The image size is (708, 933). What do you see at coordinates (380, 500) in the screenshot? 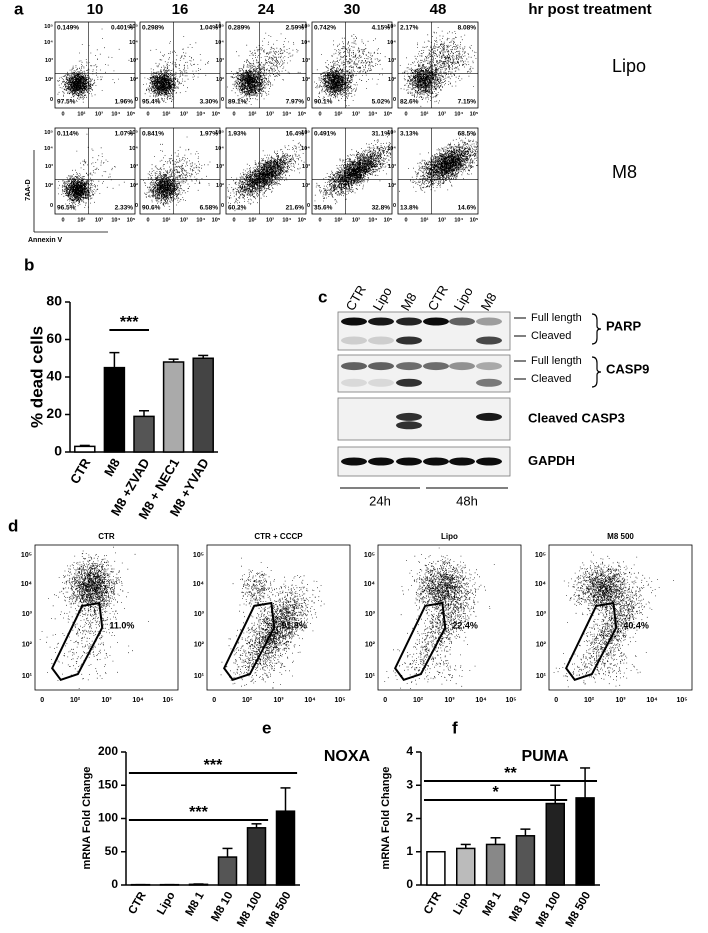
I see `time-label: 24h` at bounding box center [380, 500].